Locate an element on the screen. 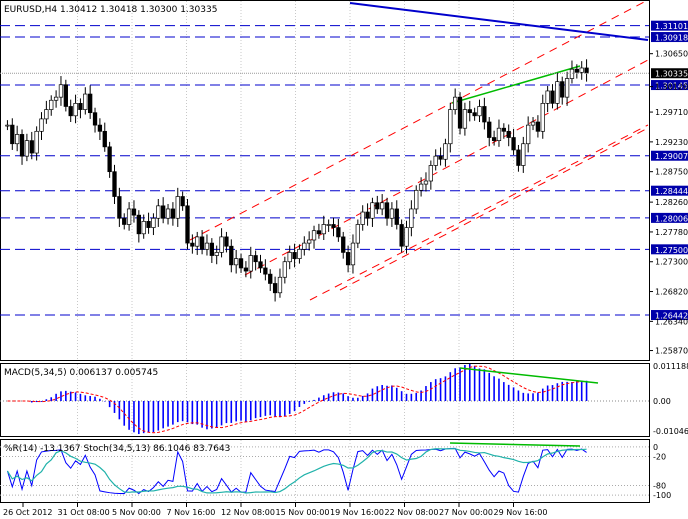 This screenshot has width=688, height=519. osc-tick-label: -20 is located at coordinates (659, 457).